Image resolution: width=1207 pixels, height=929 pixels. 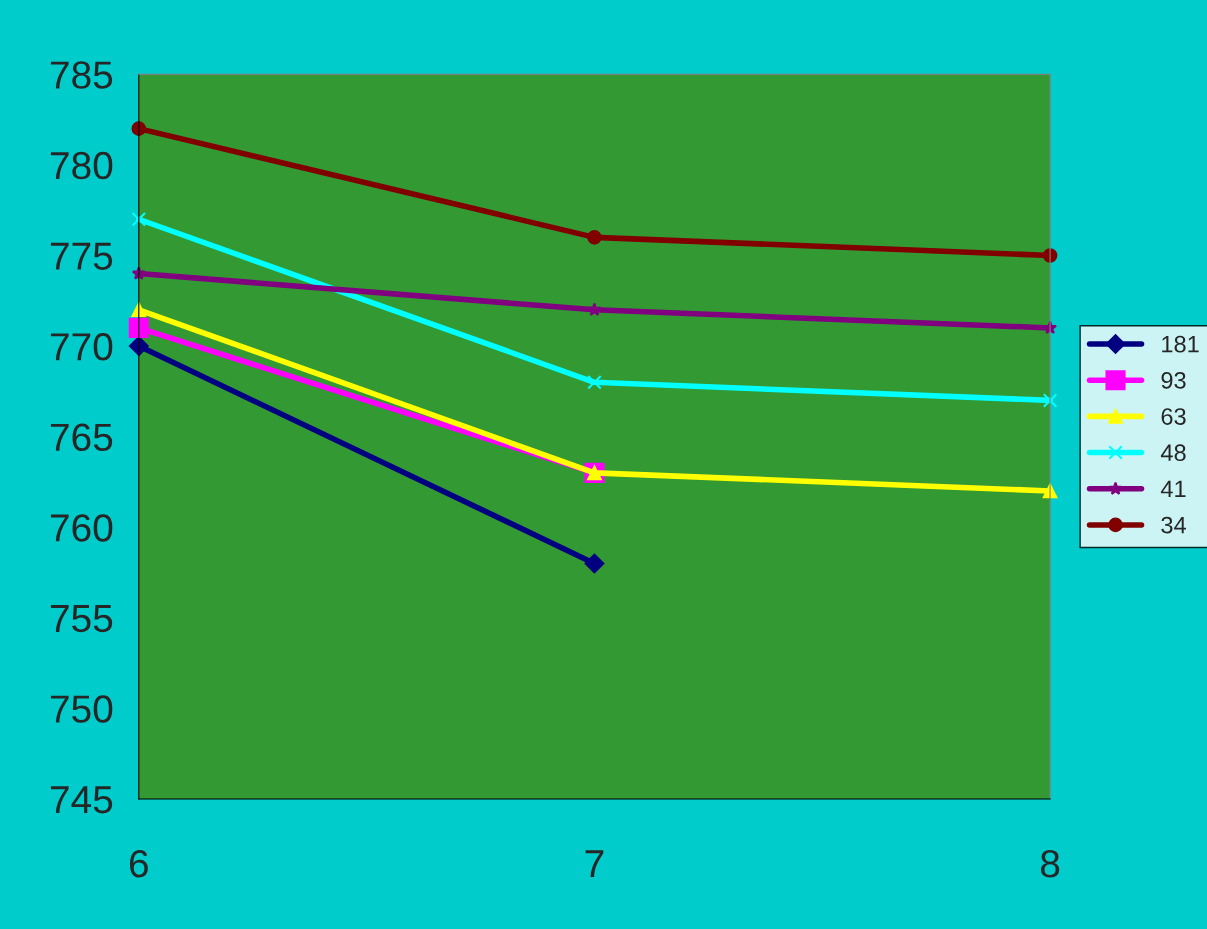 What do you see at coordinates (81, 800) in the screenshot?
I see `y-tick-label: 745` at bounding box center [81, 800].